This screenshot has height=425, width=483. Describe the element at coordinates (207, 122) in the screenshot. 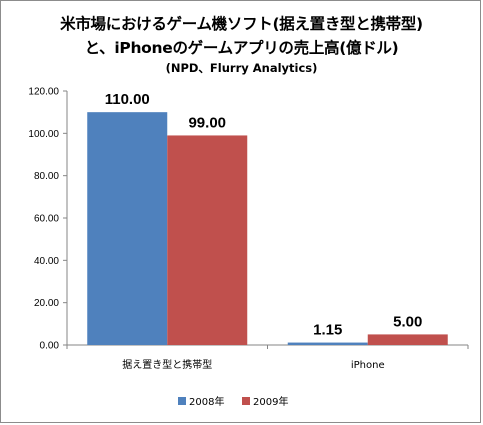

I see `data-label: 99.00` at that location.